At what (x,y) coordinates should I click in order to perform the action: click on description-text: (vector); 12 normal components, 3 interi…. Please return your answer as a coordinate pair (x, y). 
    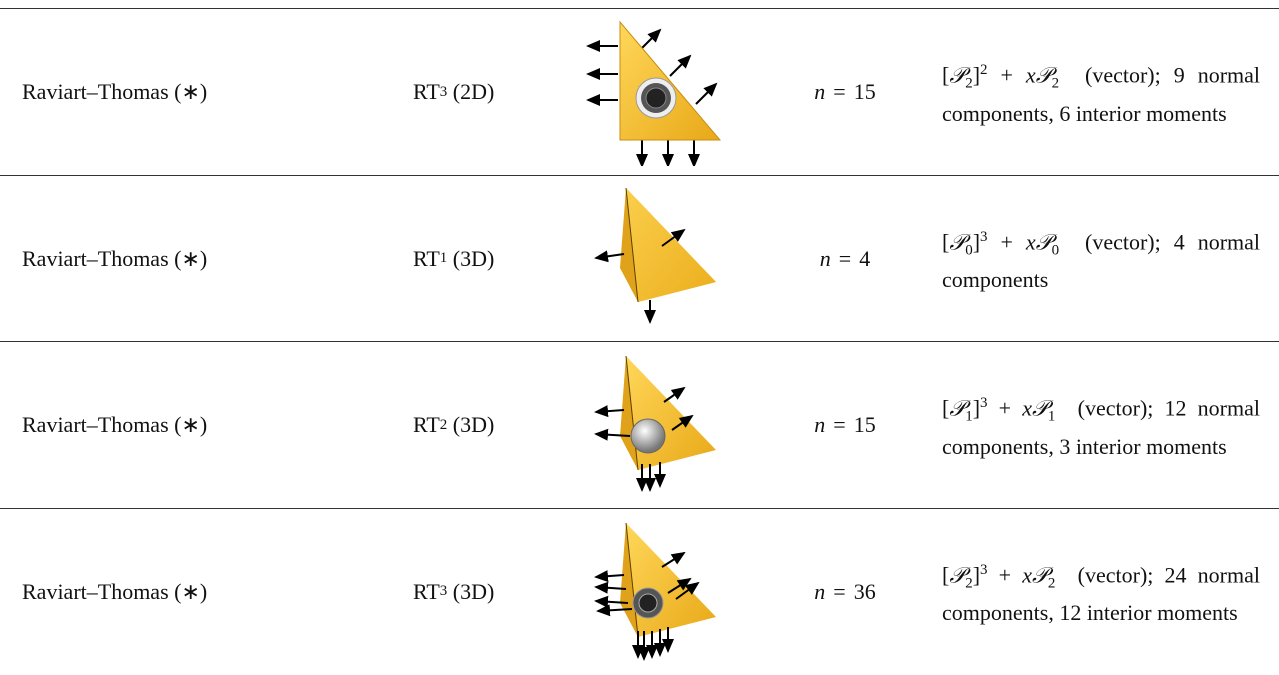
    Looking at the image, I should click on (1101, 427).